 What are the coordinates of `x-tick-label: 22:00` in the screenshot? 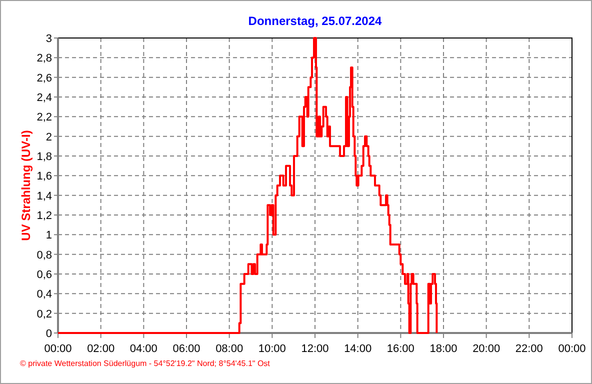 It's located at (529, 349).